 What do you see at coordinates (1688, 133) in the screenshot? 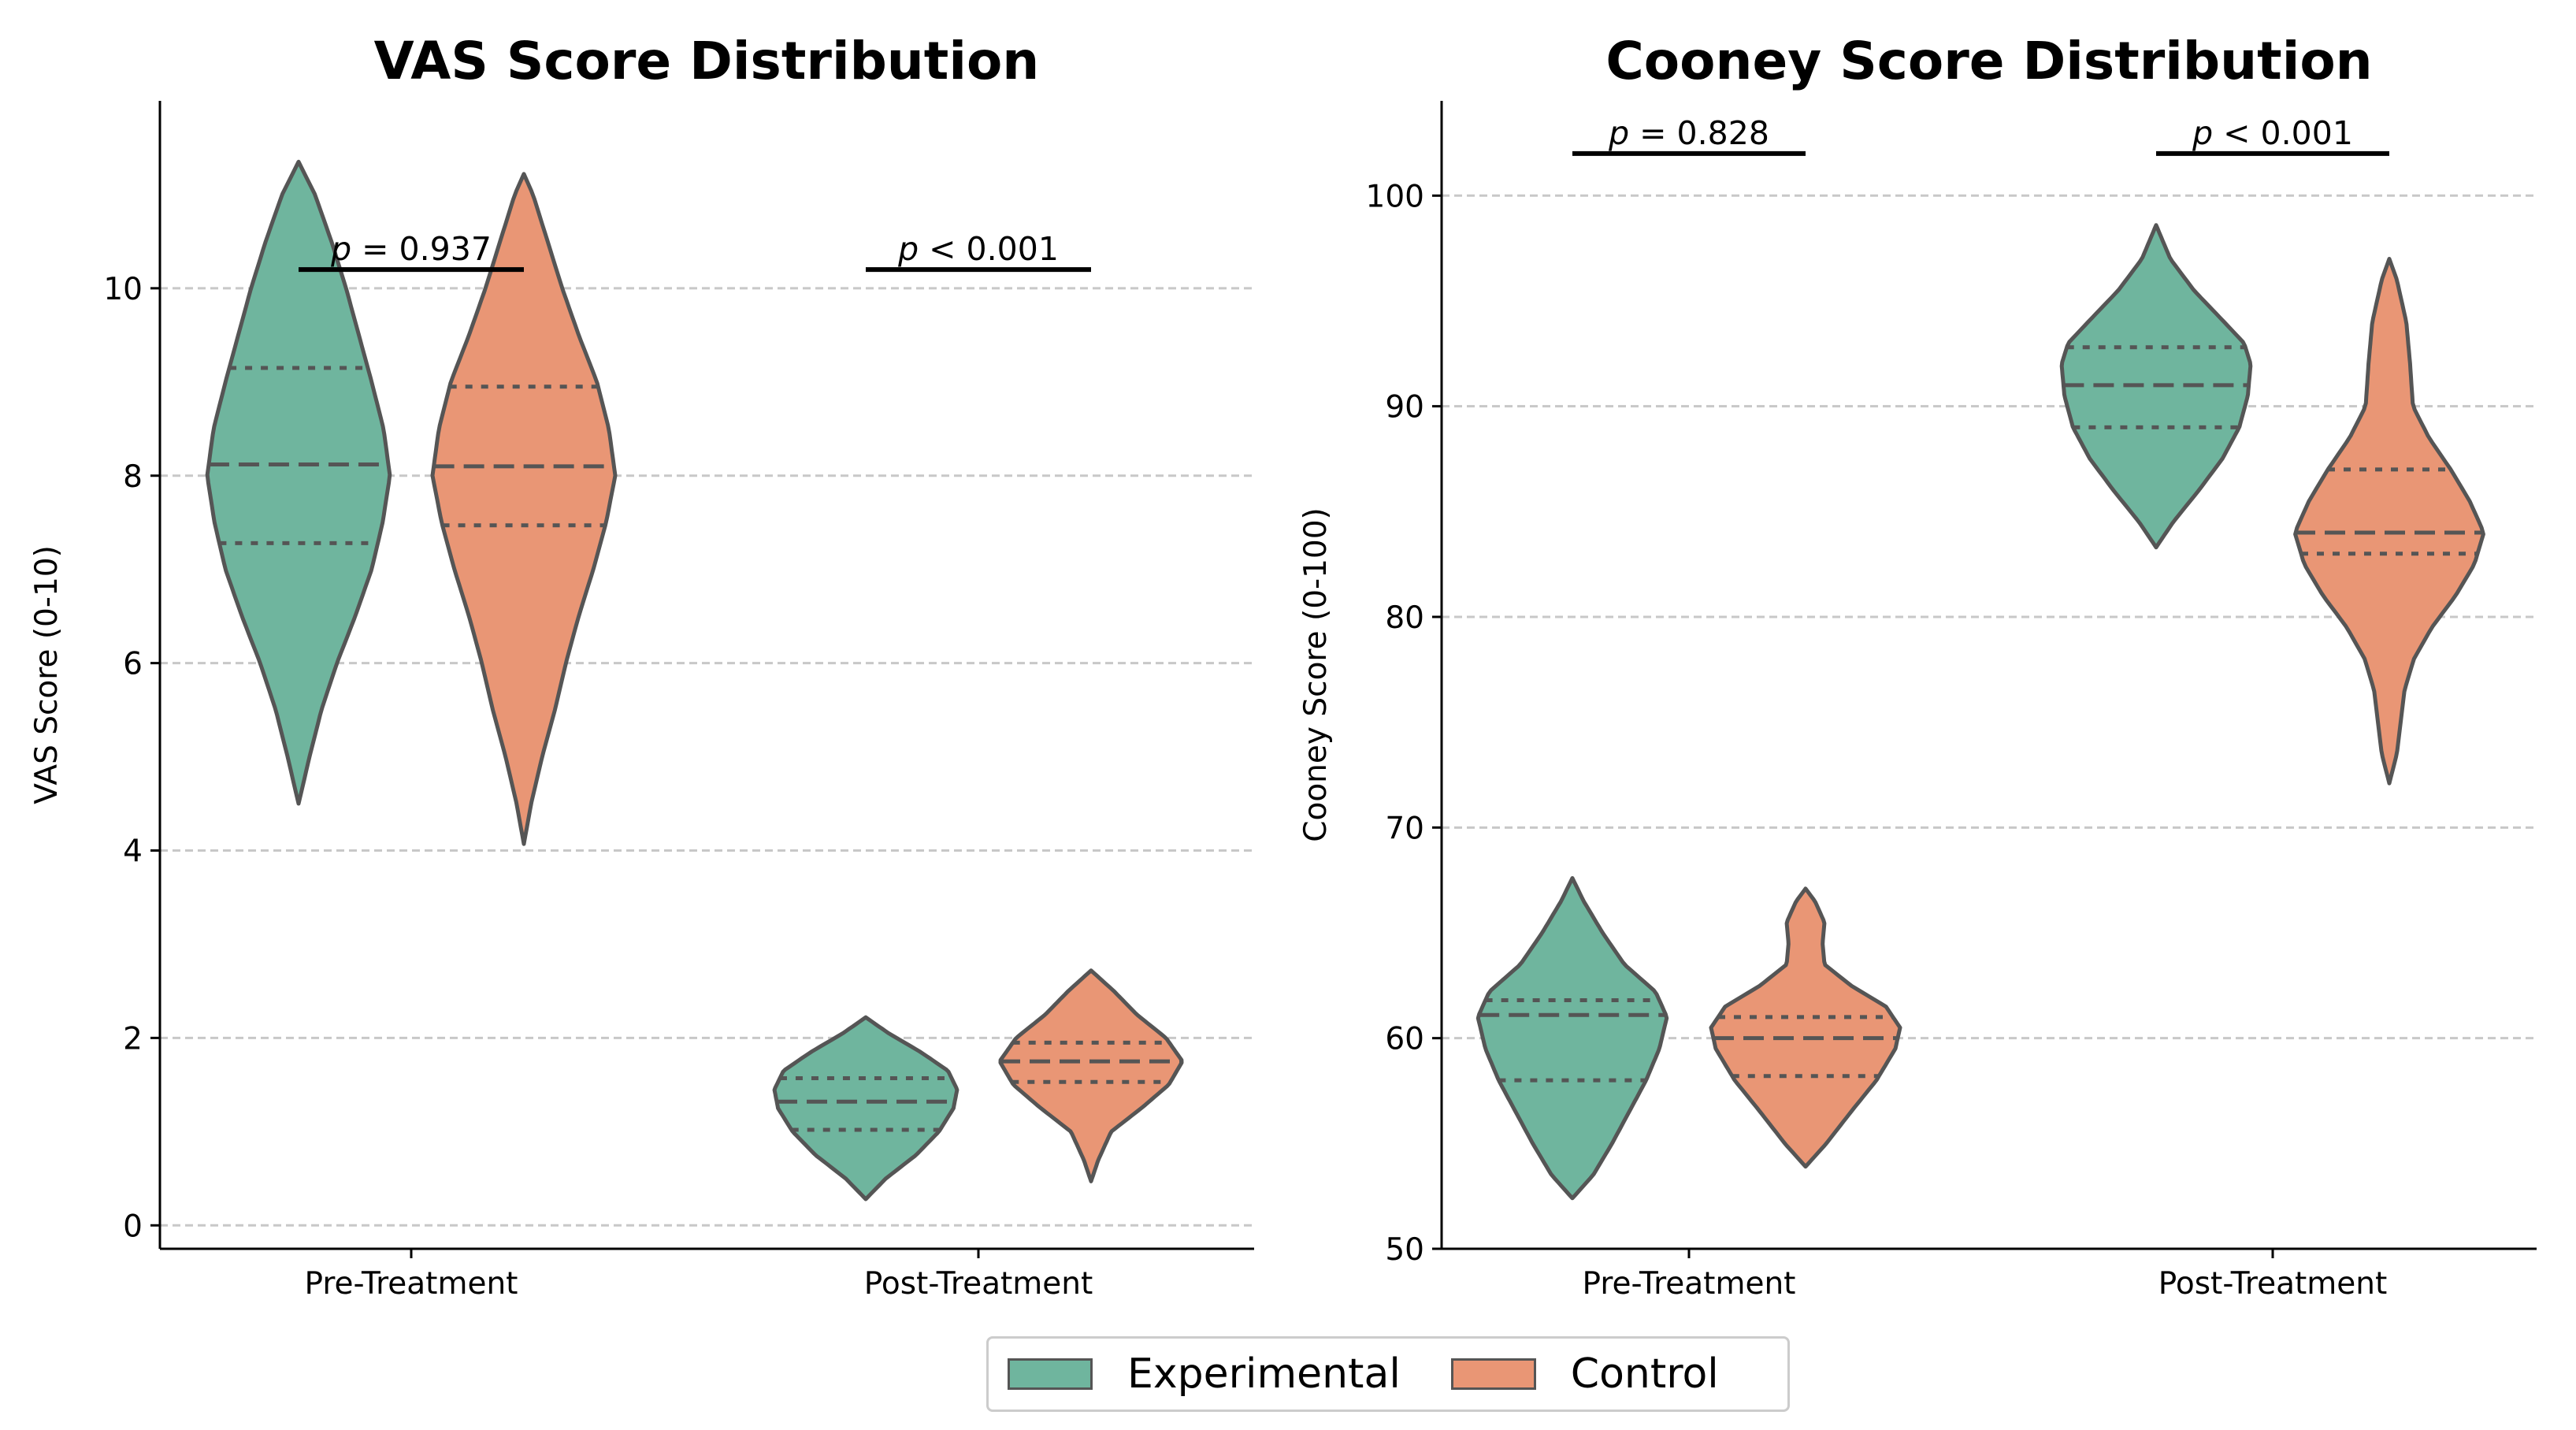
I see `cooney-p-value-label: p = 0.828` at bounding box center [1688, 133].